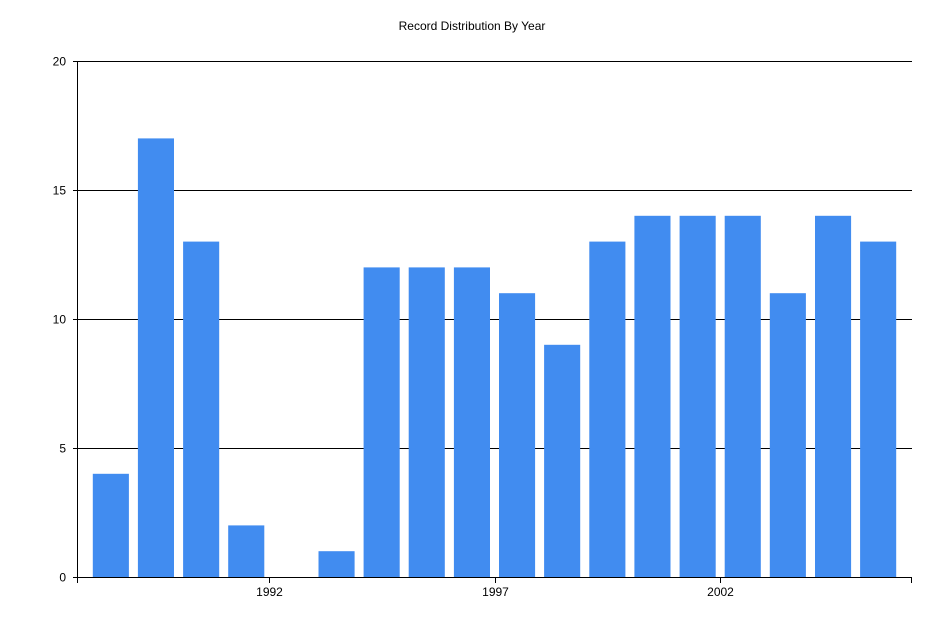 Image resolution: width=945 pixels, height=630 pixels. Describe the element at coordinates (62, 578) in the screenshot. I see `y-tick-label-0: 0` at that location.